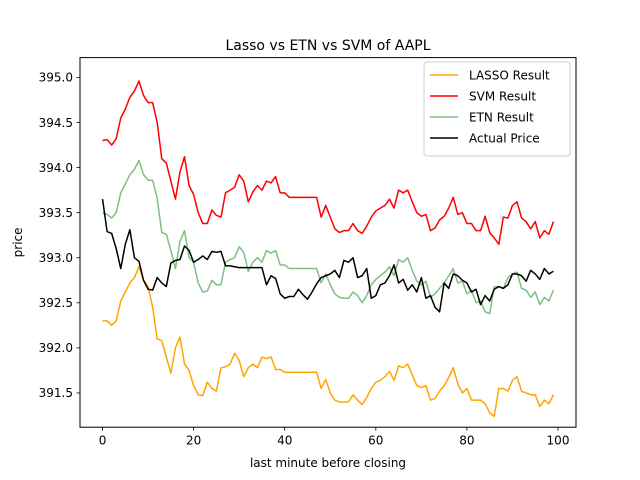 The width and height of the screenshot is (640, 480). I want to click on legend-label-1: SVM Result, so click(502, 96).